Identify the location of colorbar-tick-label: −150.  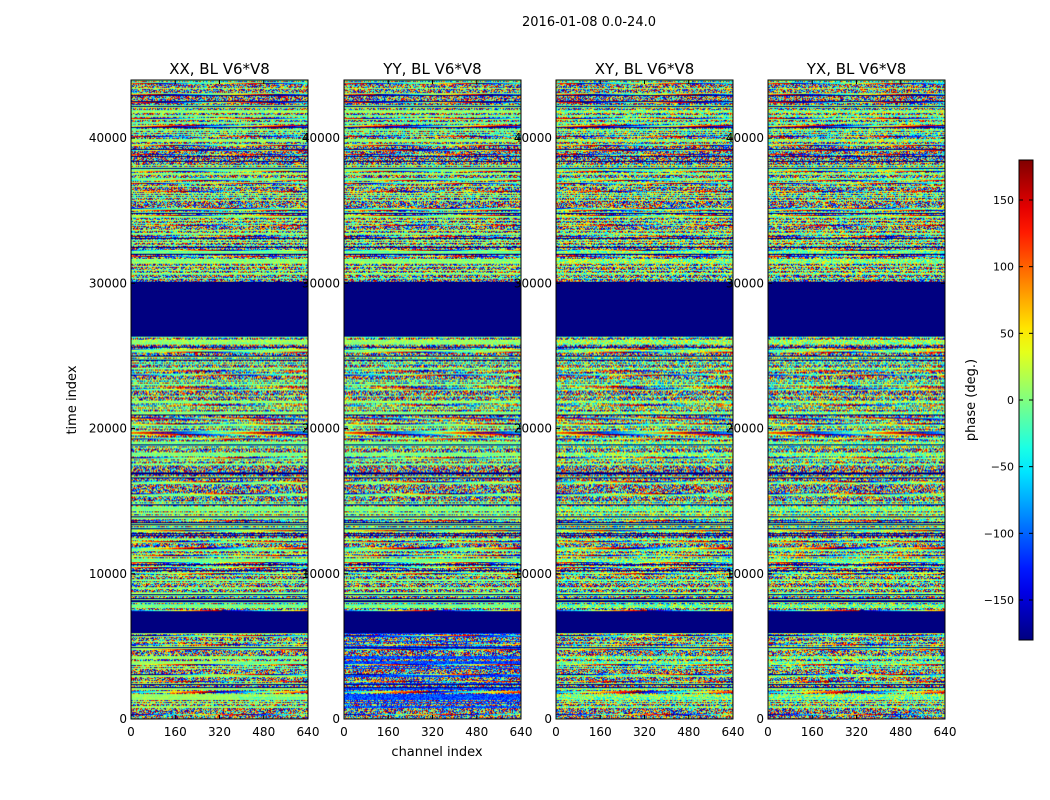
(999, 600).